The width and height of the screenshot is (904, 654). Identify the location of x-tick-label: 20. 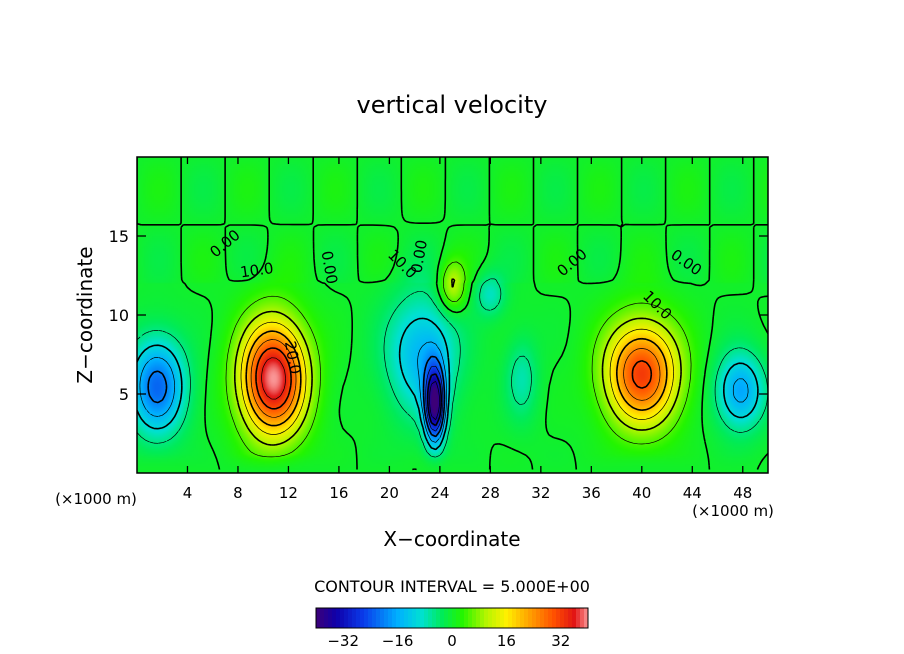
(389, 493).